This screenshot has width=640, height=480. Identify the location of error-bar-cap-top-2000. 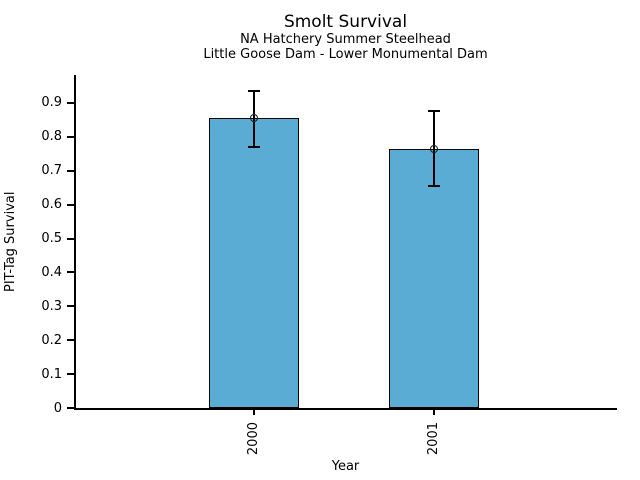
(253, 91).